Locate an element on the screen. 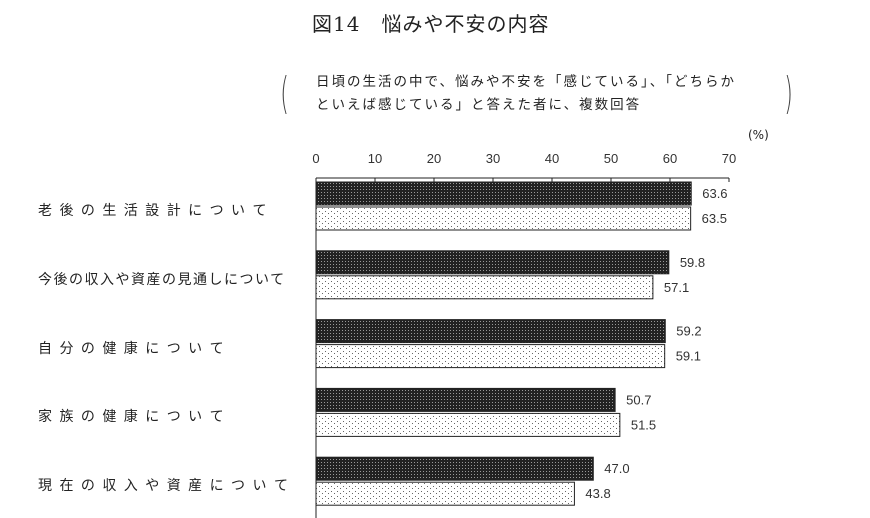 Image resolution: width=870 pixels, height=518 pixels. category-label: 自 分 の 健 康 に つ い て is located at coordinates (132, 348).